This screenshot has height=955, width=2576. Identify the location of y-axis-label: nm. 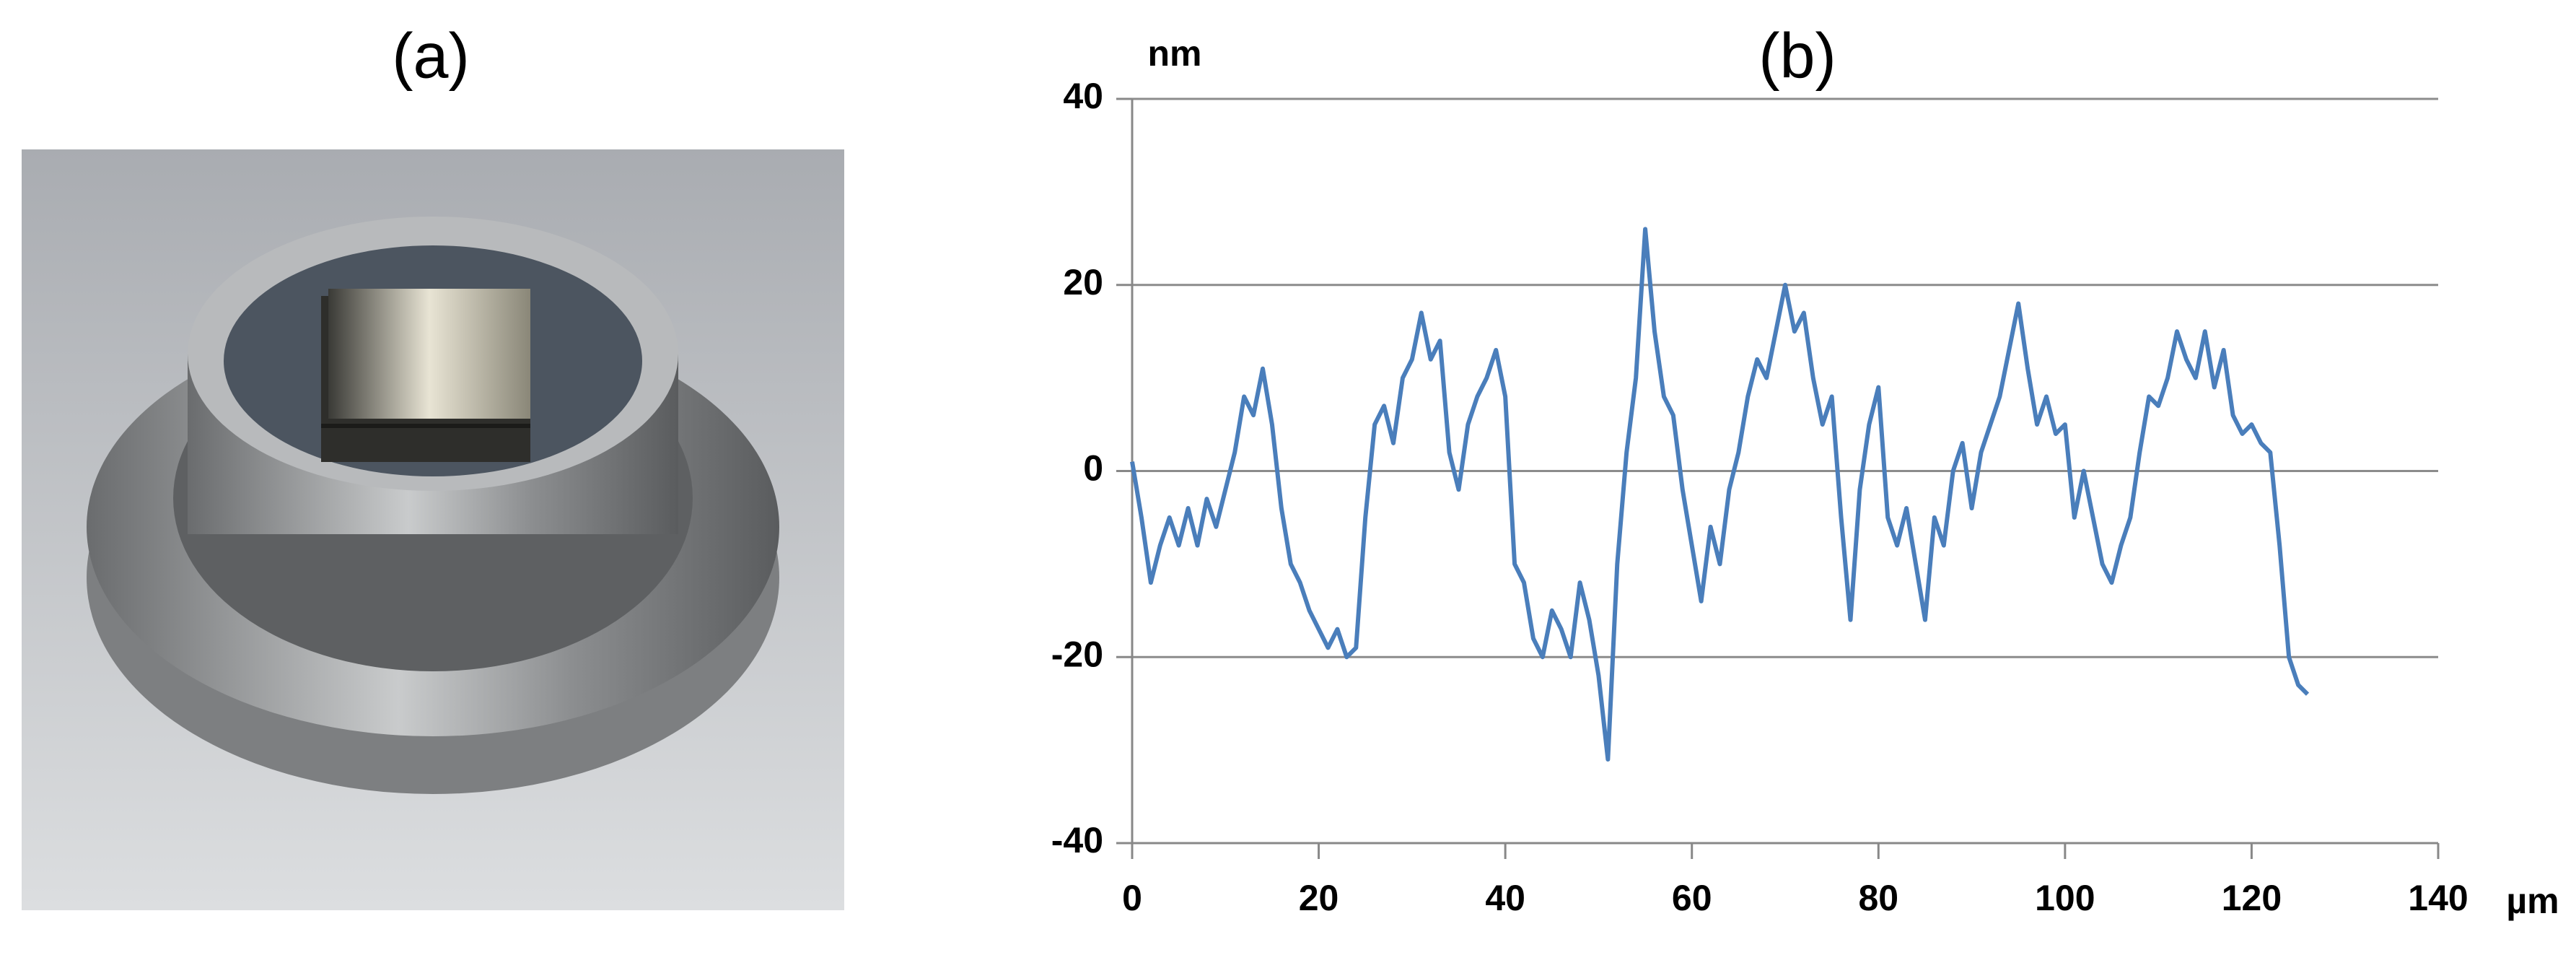
(1175, 53).